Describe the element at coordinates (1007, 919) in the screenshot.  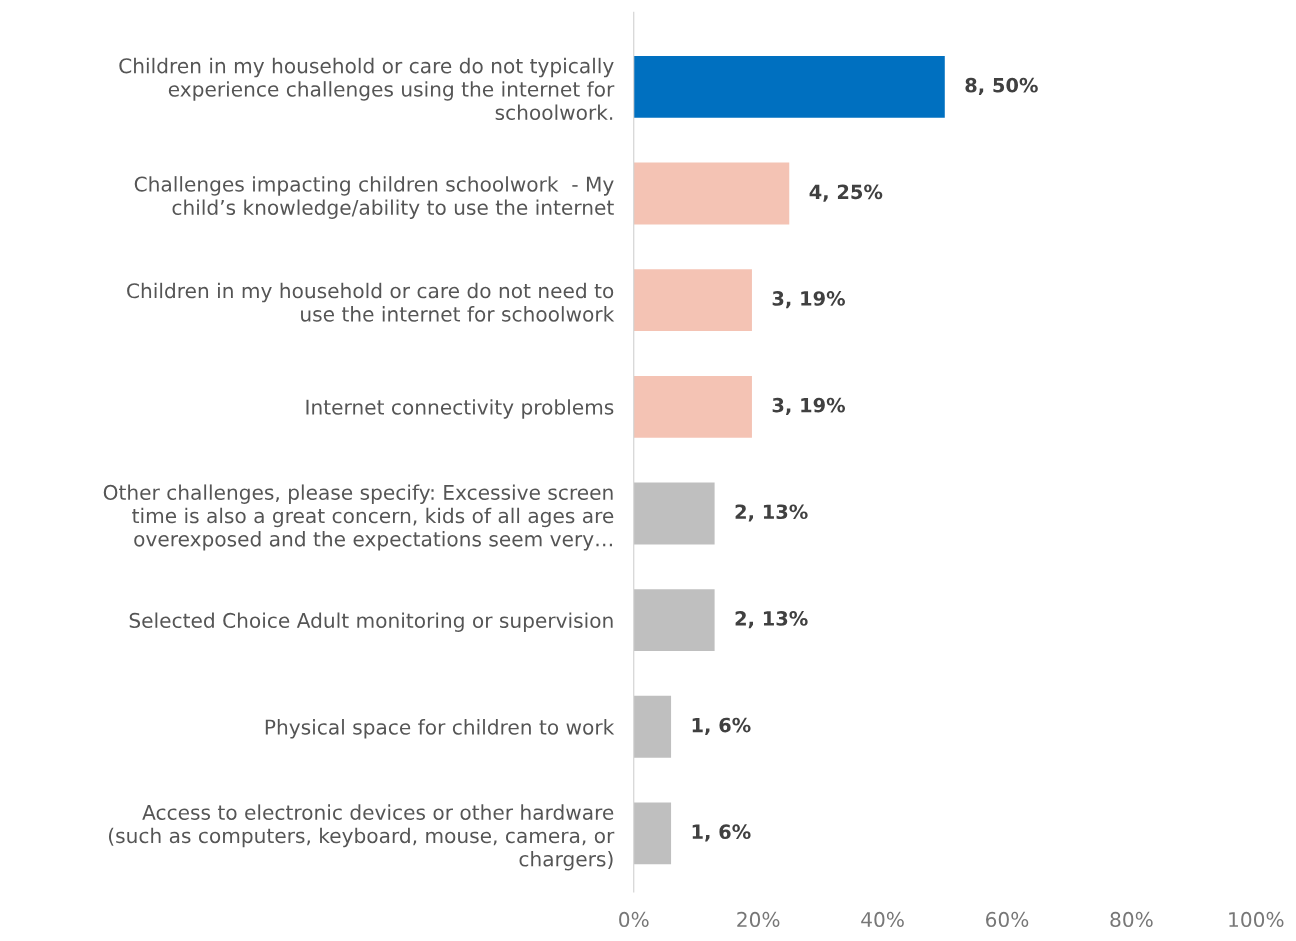
I see `x-tick-label: 60%` at that location.